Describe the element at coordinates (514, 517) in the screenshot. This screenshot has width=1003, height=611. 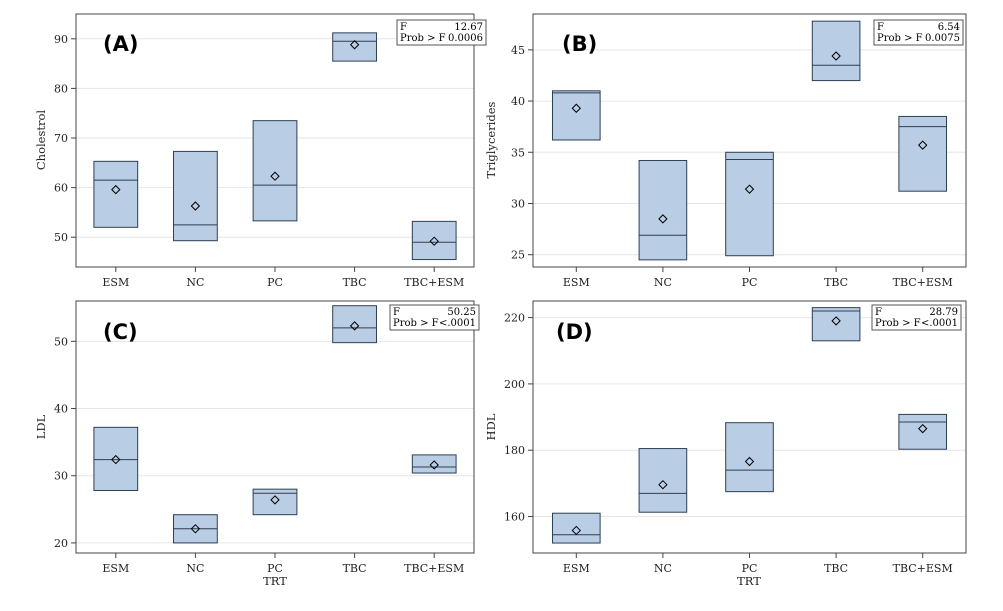
I see `y-tick-label: 160` at that location.